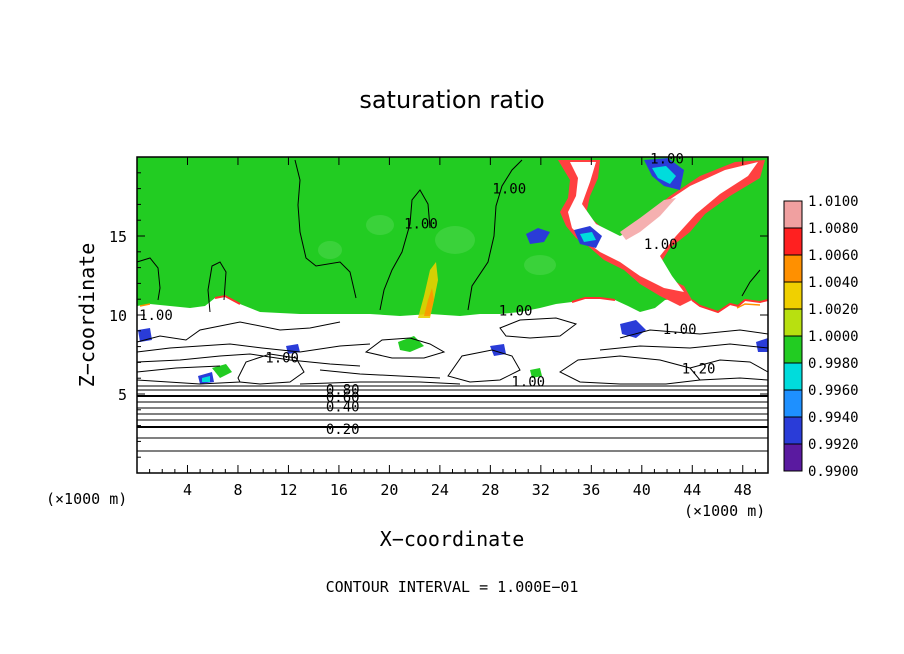  What do you see at coordinates (591, 490) in the screenshot?
I see `x-tick-label: 36` at bounding box center [591, 490].